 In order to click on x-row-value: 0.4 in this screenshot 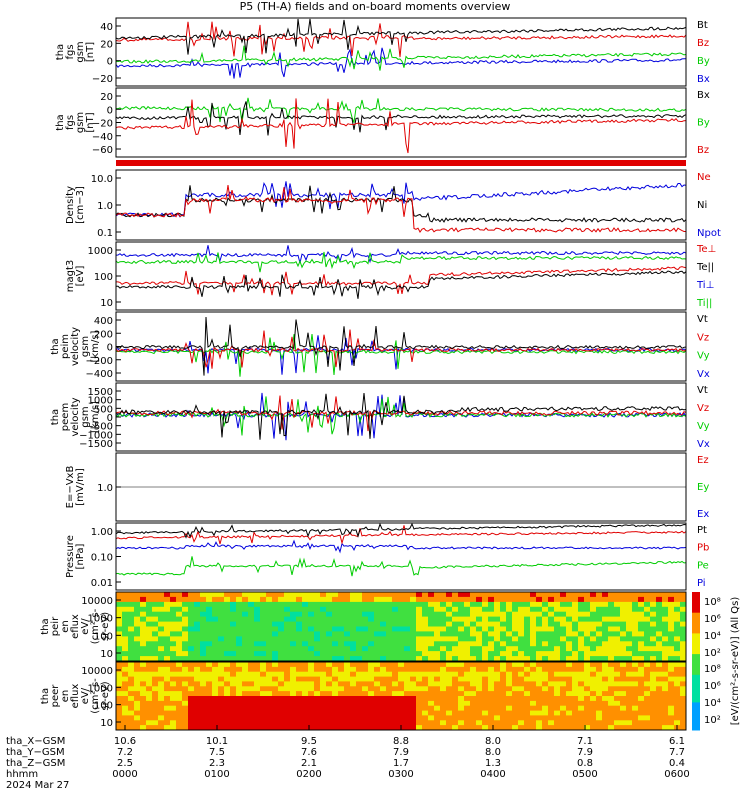, I will do `click(677, 763)`.